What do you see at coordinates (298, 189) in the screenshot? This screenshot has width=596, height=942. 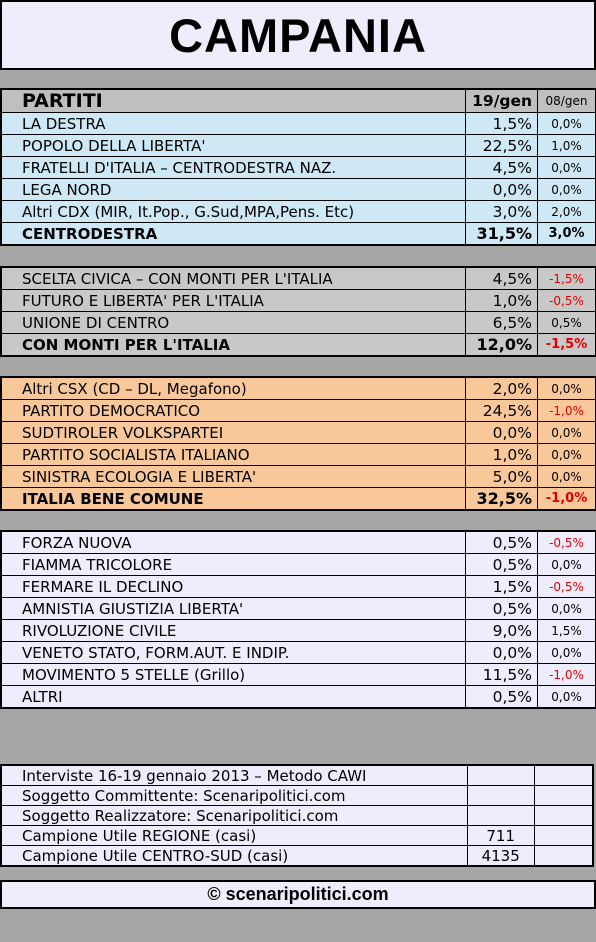 I see `table-row: LEGA NORD 0,0% 0,0%` at bounding box center [298, 189].